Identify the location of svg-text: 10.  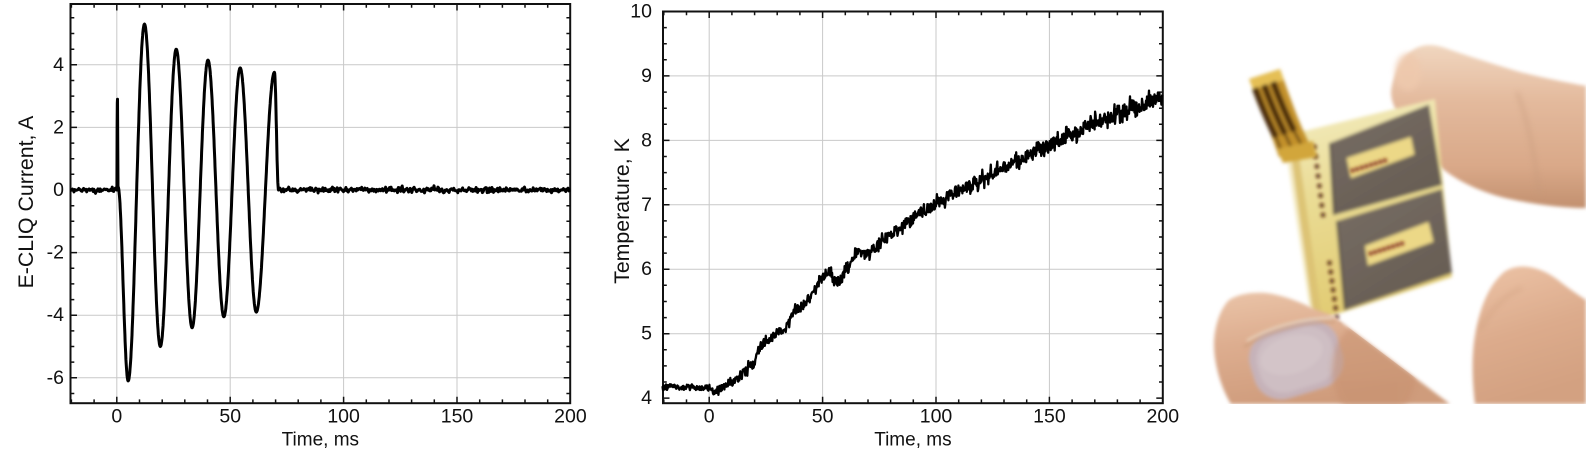
(641, 12).